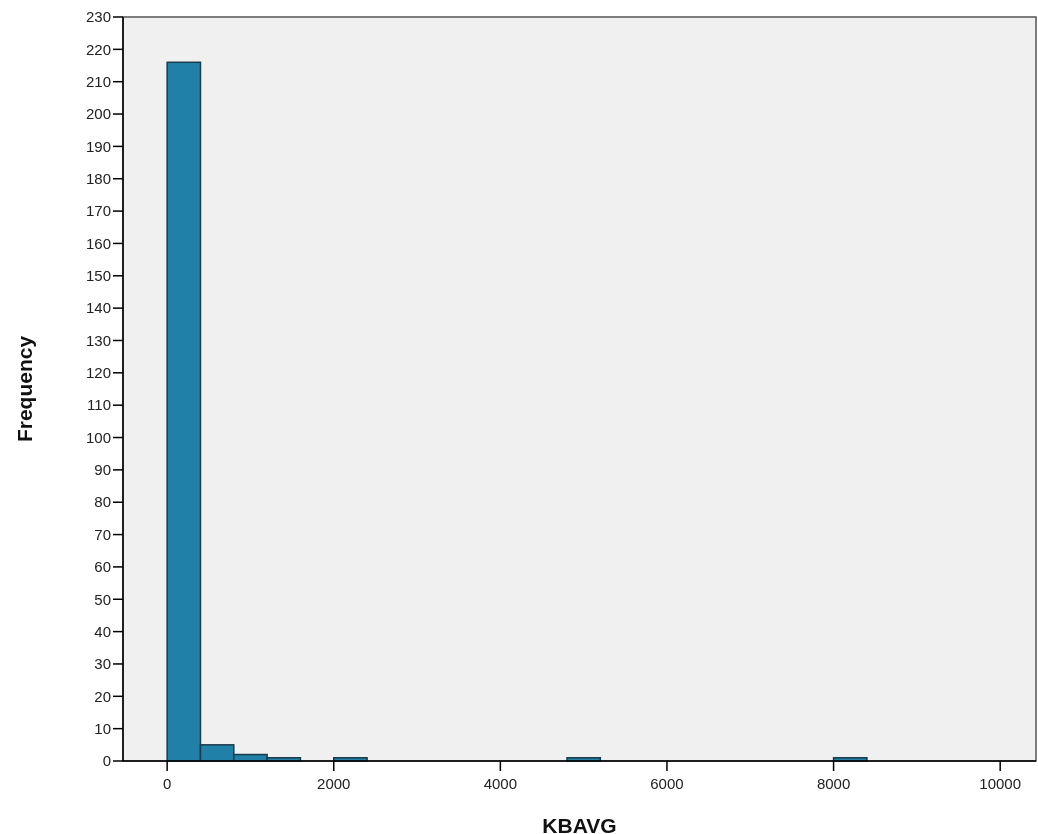 The width and height of the screenshot is (1038, 834). Describe the element at coordinates (102, 567) in the screenshot. I see `y-tick-label: 60` at that location.